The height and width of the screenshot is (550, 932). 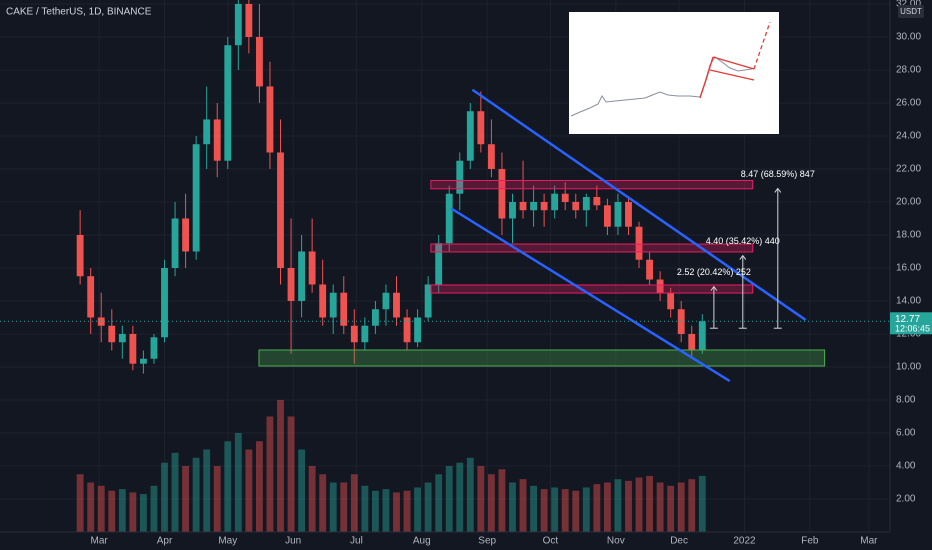 I want to click on y-tick-label: 20.00, so click(x=908, y=202).